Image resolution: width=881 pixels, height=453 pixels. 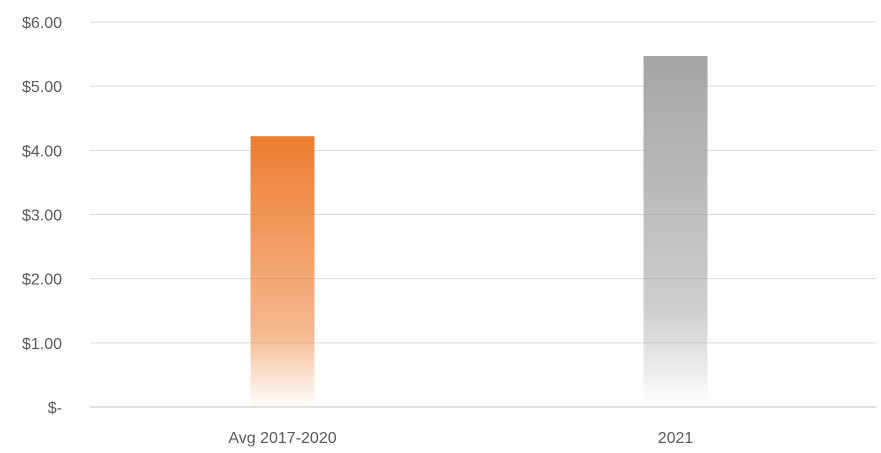 I want to click on y-tick-label: $3.00, so click(x=42, y=216).